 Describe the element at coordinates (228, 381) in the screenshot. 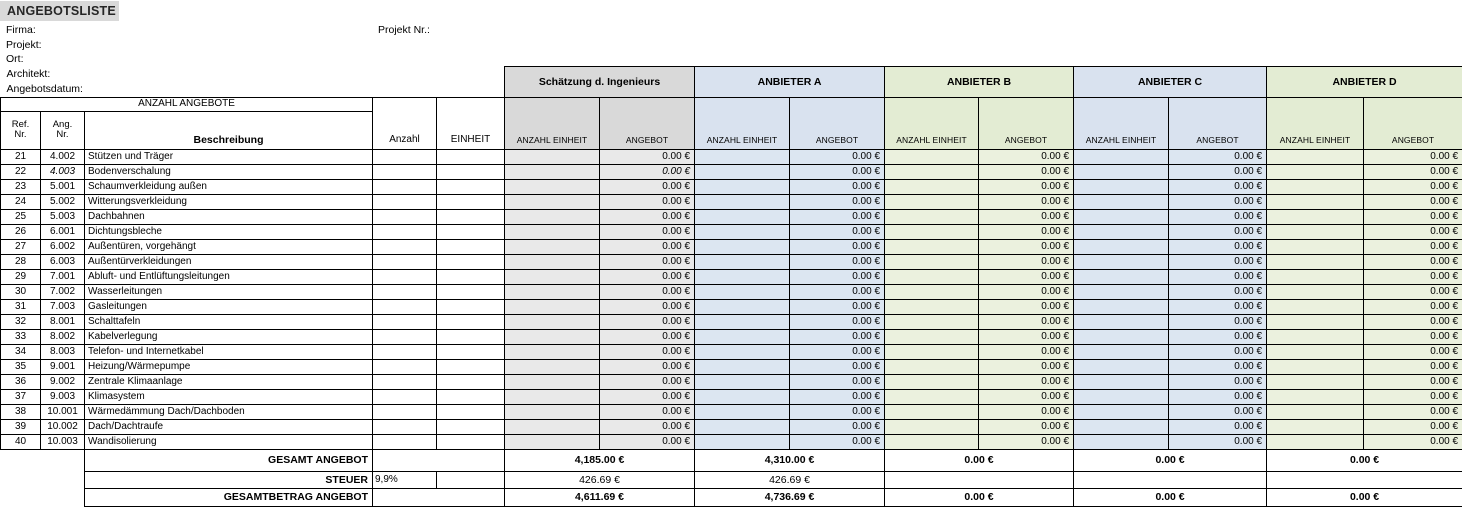

I see `beschreibung-cell: Zentrale Klimaanlage` at that location.